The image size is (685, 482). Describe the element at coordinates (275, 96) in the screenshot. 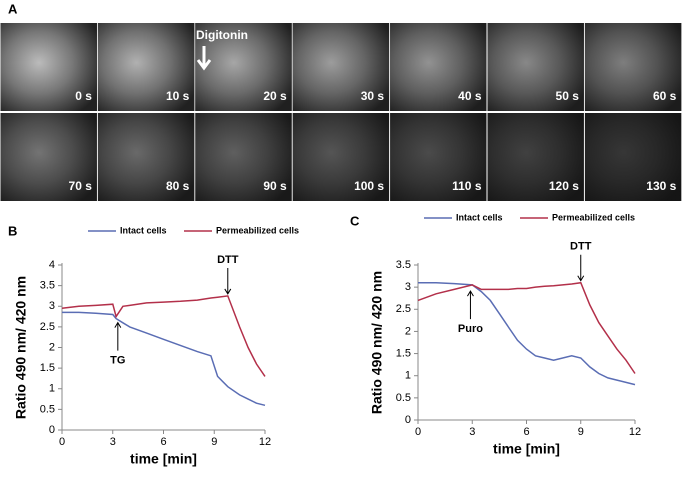

I see `frame-time: 20 s` at that location.